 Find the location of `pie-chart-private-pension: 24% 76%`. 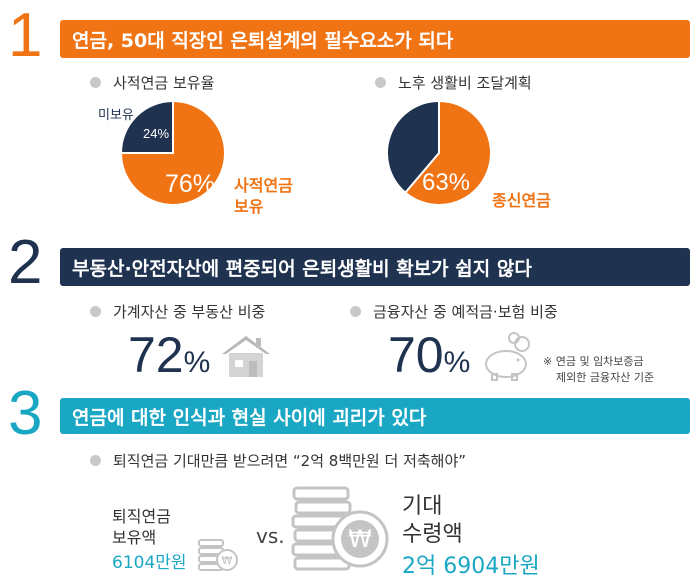

pie-chart-private-pension: 24% 76% is located at coordinates (172, 152).